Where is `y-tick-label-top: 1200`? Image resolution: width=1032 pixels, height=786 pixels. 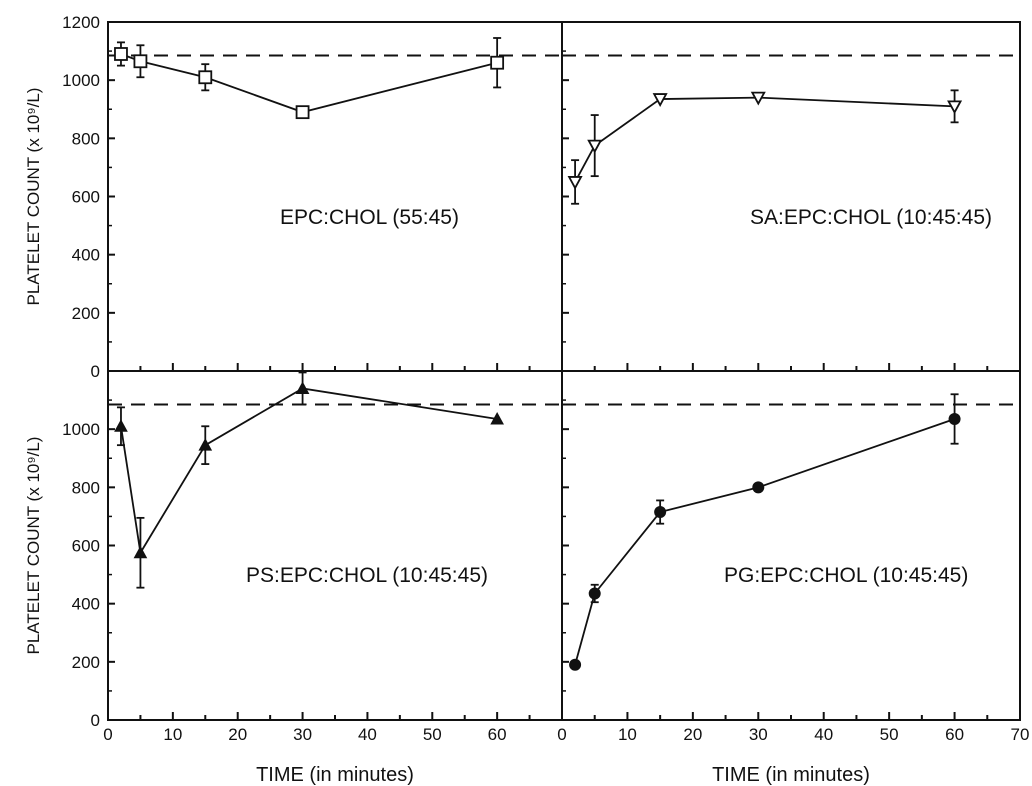
y-tick-label-top: 1200 is located at coordinates (81, 22).